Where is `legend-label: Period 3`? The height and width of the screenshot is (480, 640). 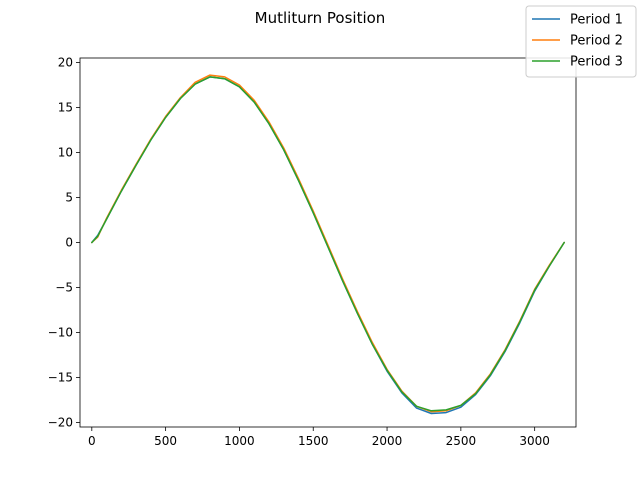
legend-label: Period 3 is located at coordinates (596, 62).